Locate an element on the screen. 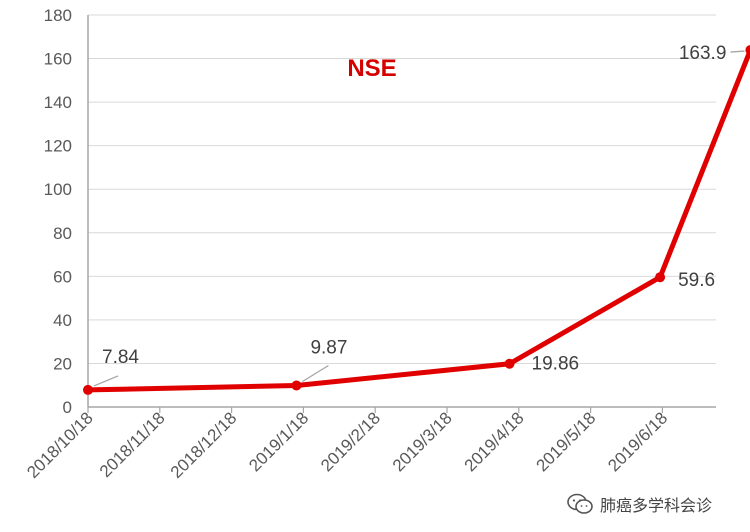  x-tick-label: 2019/2/18 is located at coordinates (350, 441).